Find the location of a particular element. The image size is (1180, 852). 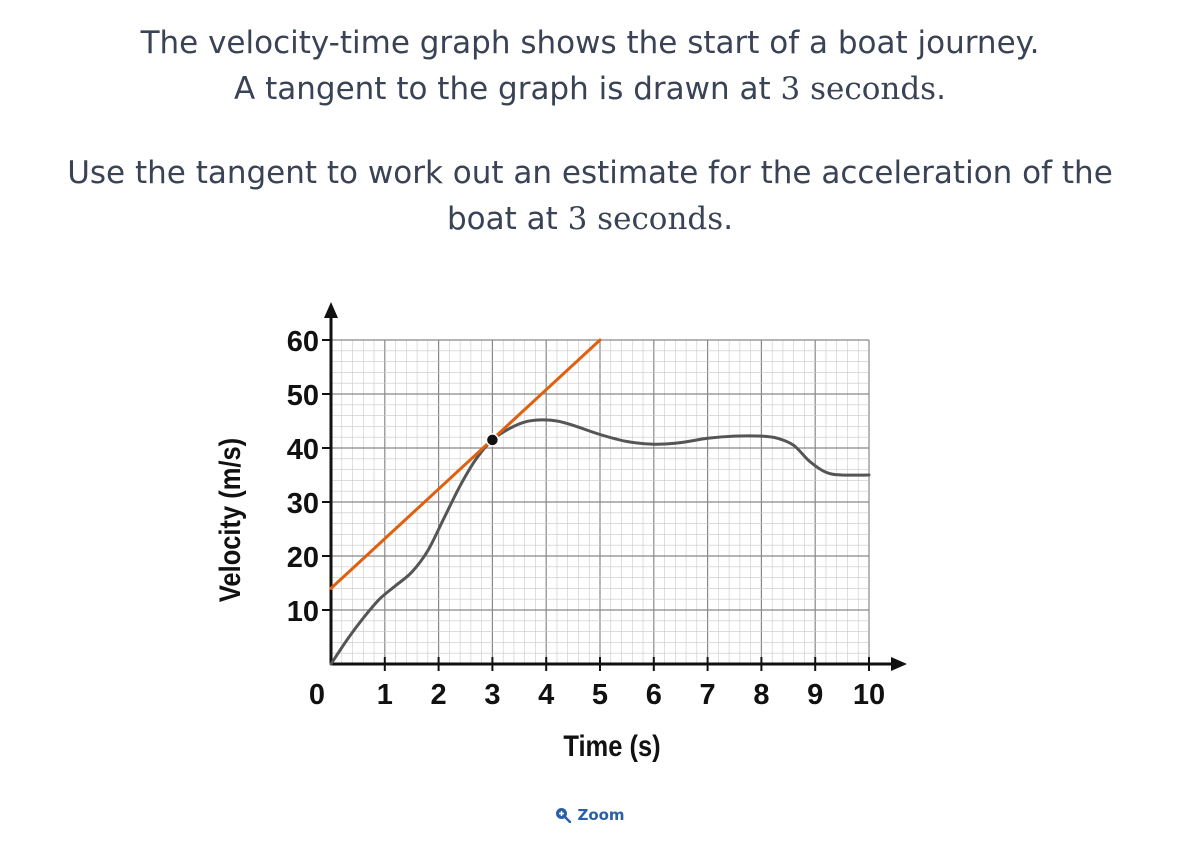

zoom-button: Zoom is located at coordinates (590, 815).